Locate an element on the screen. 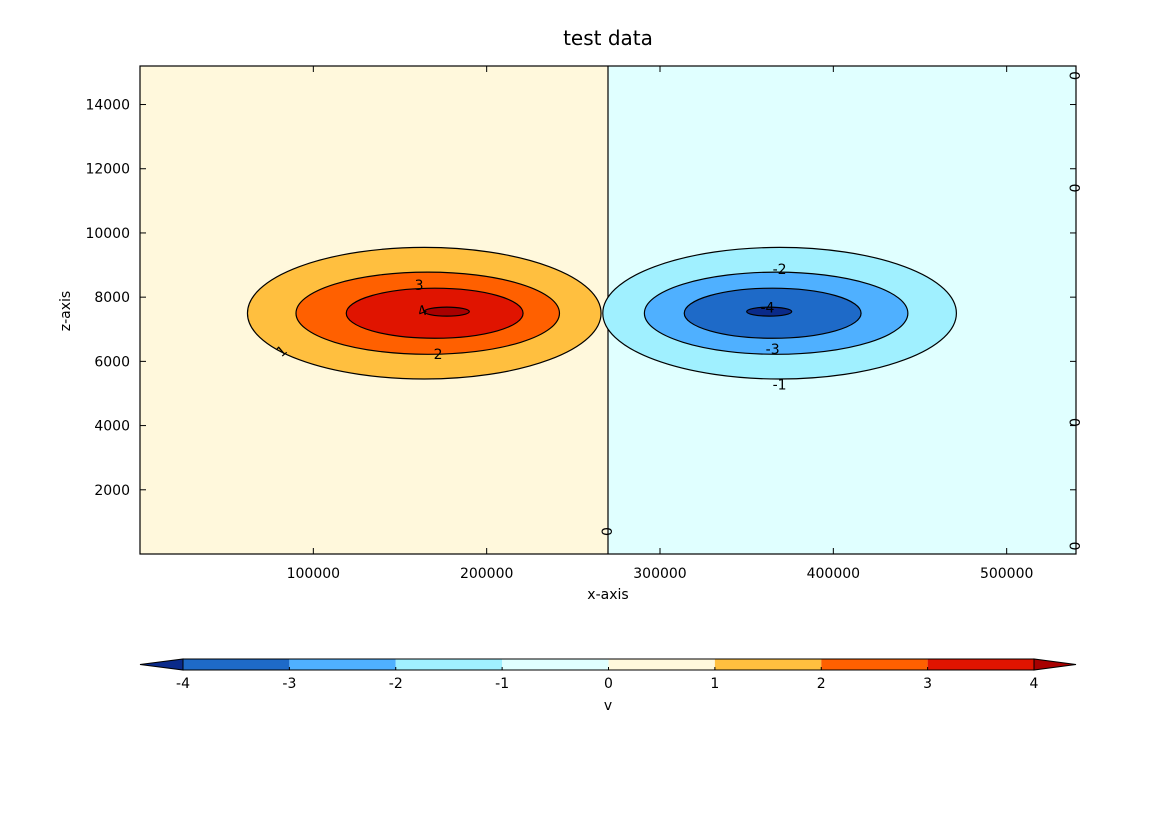 Image resolution: width=1170 pixels, height=830 pixels. x-tick-label: 400000 is located at coordinates (833, 574).